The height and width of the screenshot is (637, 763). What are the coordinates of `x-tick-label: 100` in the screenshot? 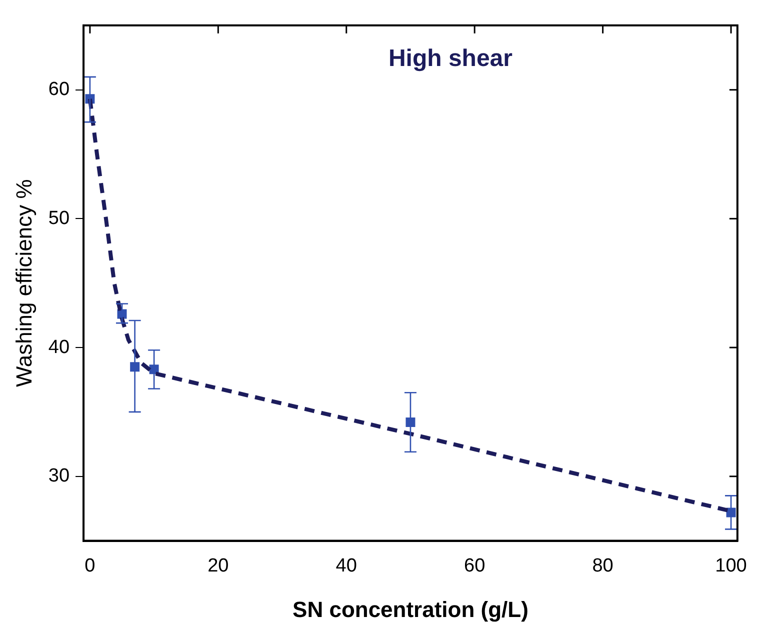 It's located at (731, 565).